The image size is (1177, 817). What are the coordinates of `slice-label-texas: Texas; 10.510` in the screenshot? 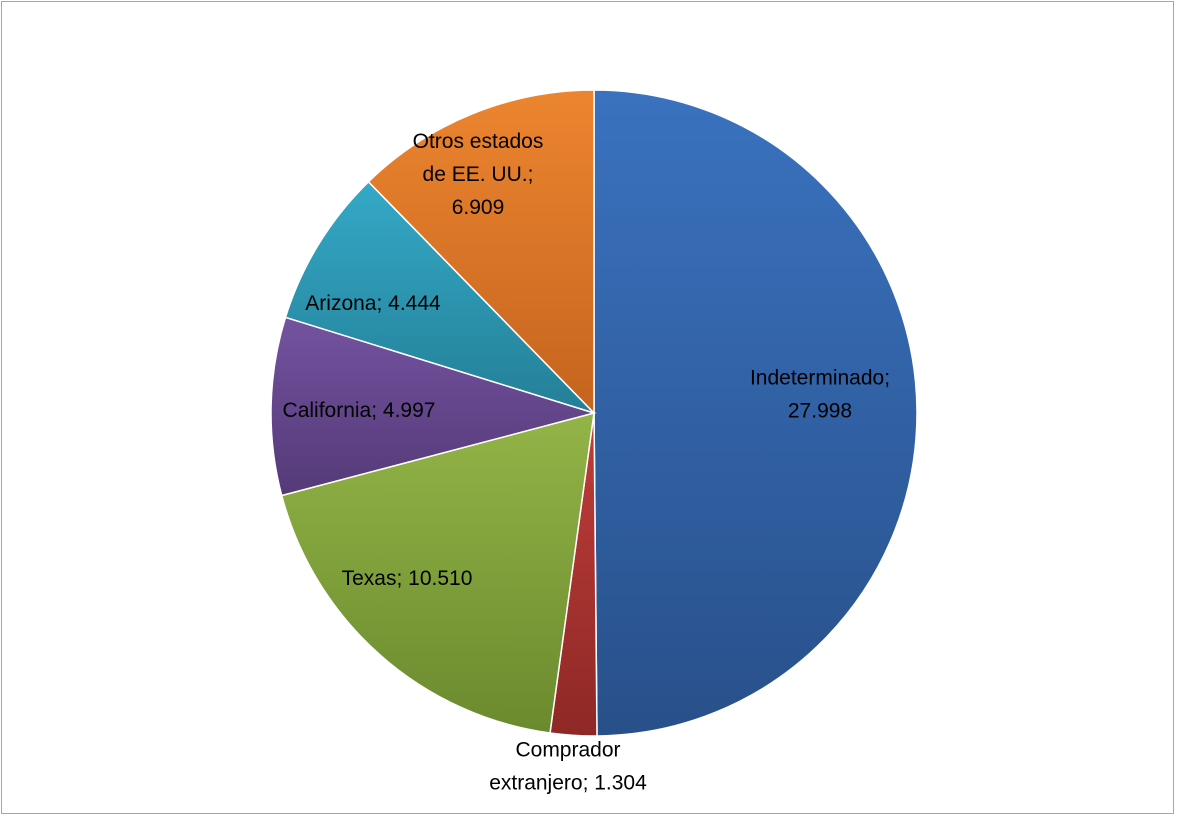 It's located at (407, 578).